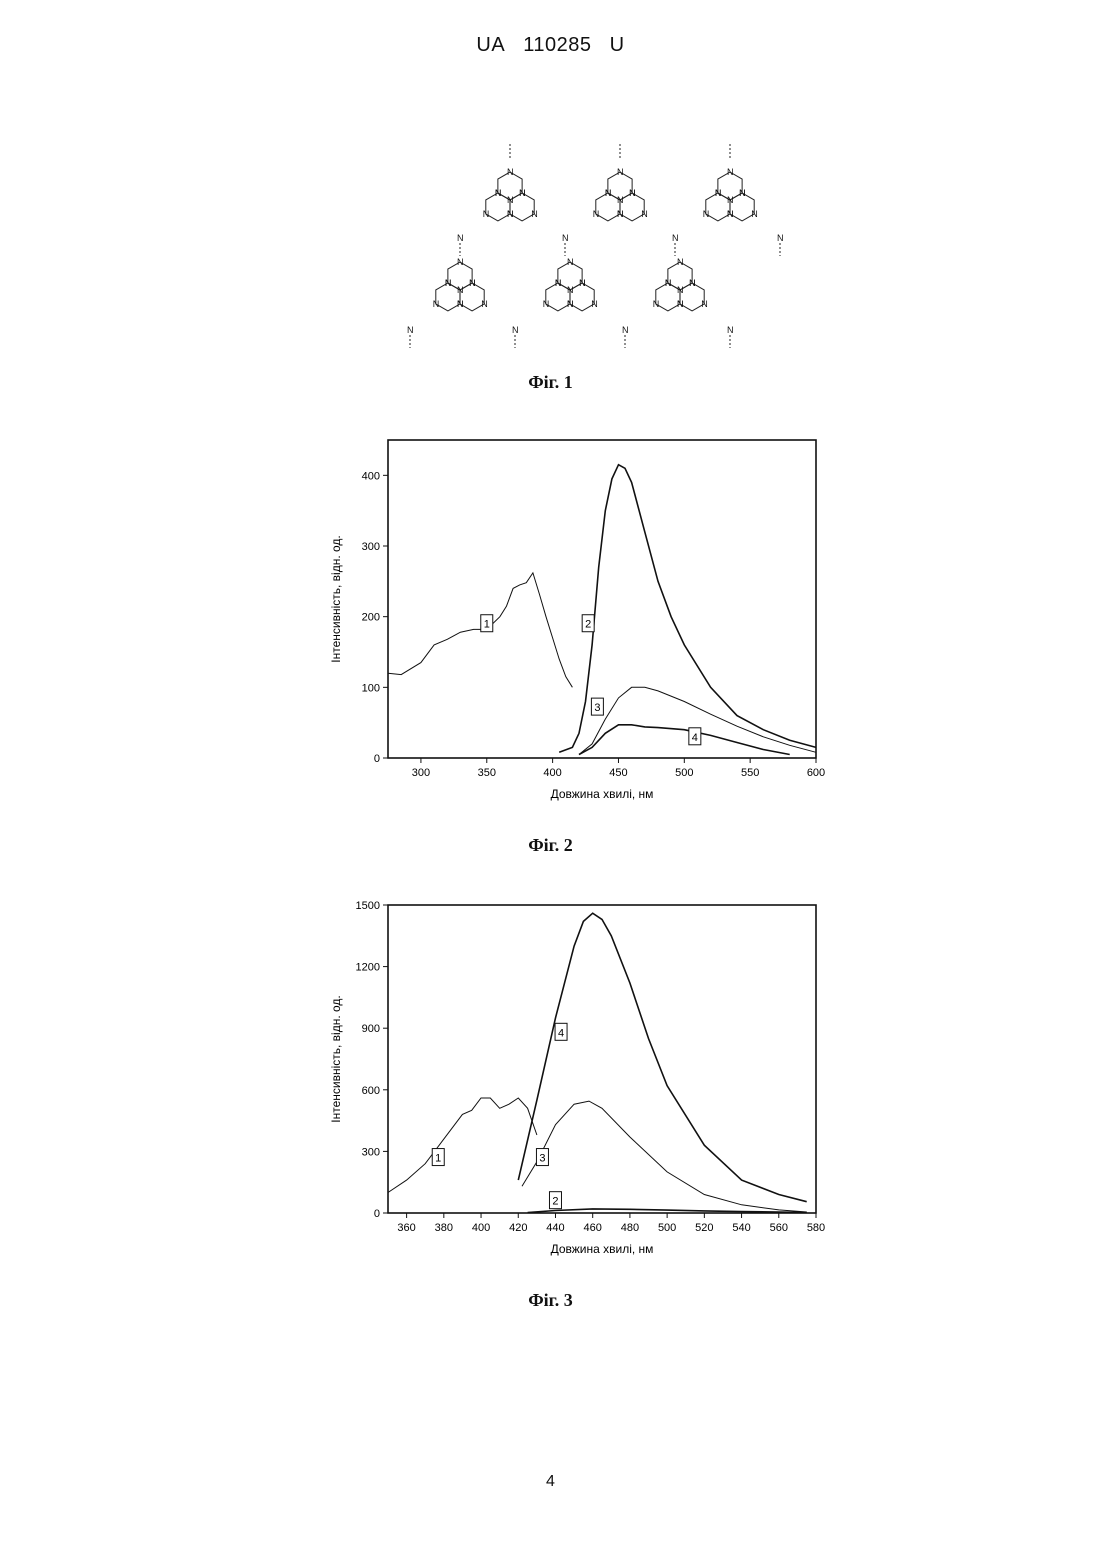  What do you see at coordinates (593, 1228) in the screenshot?
I see `x-tick-label: 460` at bounding box center [593, 1228].